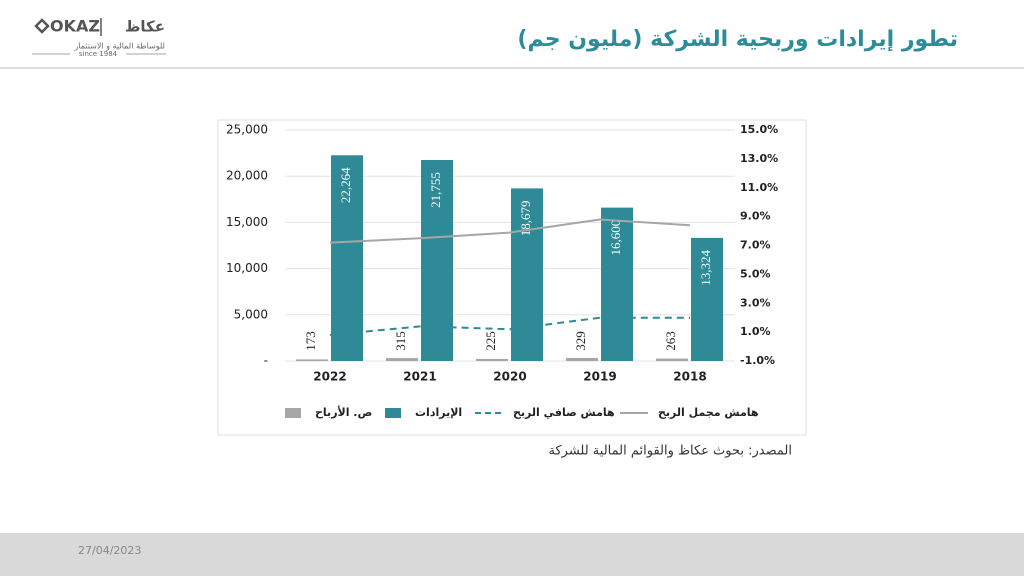 The image size is (1024, 576). Describe the element at coordinates (329, 377) in the screenshot. I see `x-tick-label: 2022` at that location.